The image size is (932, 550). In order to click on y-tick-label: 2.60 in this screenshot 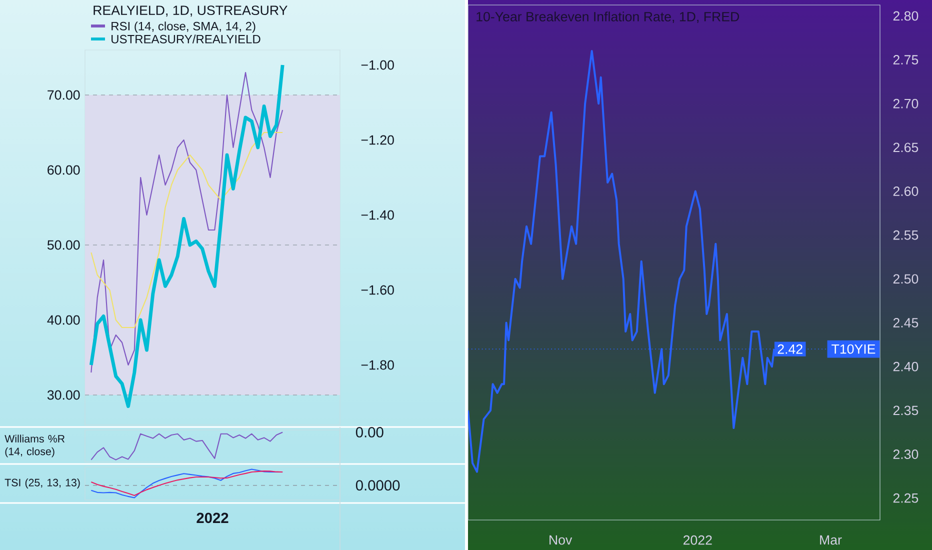, I will do `click(905, 191)`.